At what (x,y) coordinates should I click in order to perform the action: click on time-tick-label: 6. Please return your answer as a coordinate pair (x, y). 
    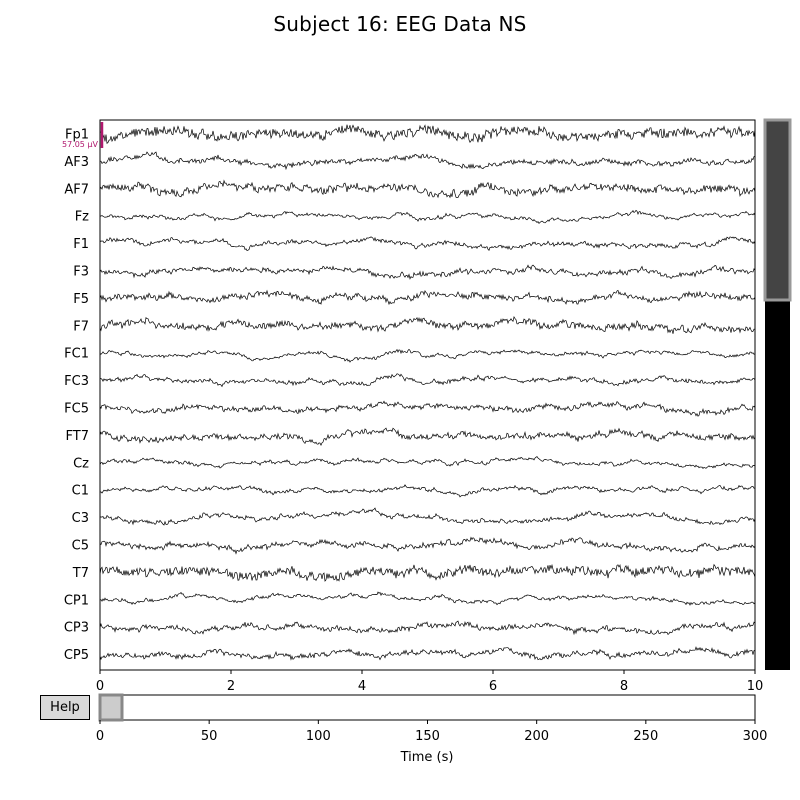
    Looking at the image, I should click on (493, 686).